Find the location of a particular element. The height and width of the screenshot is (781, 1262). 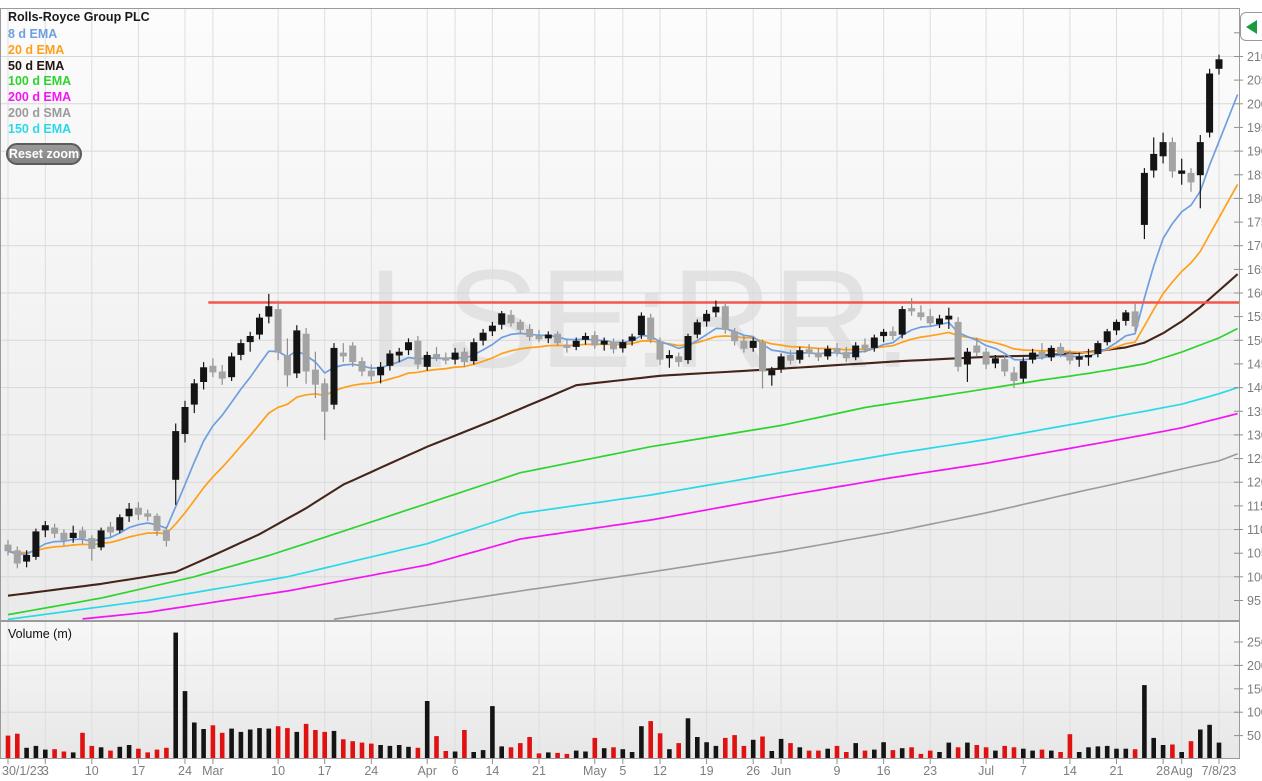

arrow-left-icon is located at coordinates (1251, 26).